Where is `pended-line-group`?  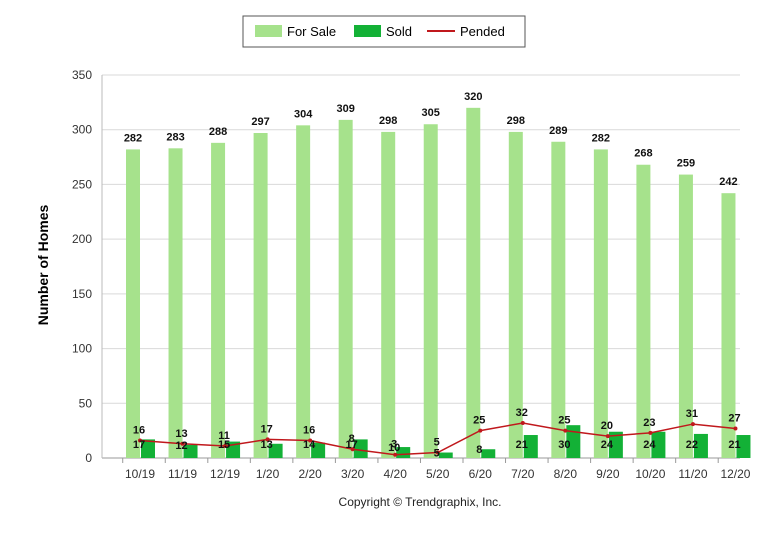
pended-line-group is located at coordinates (438, 438).